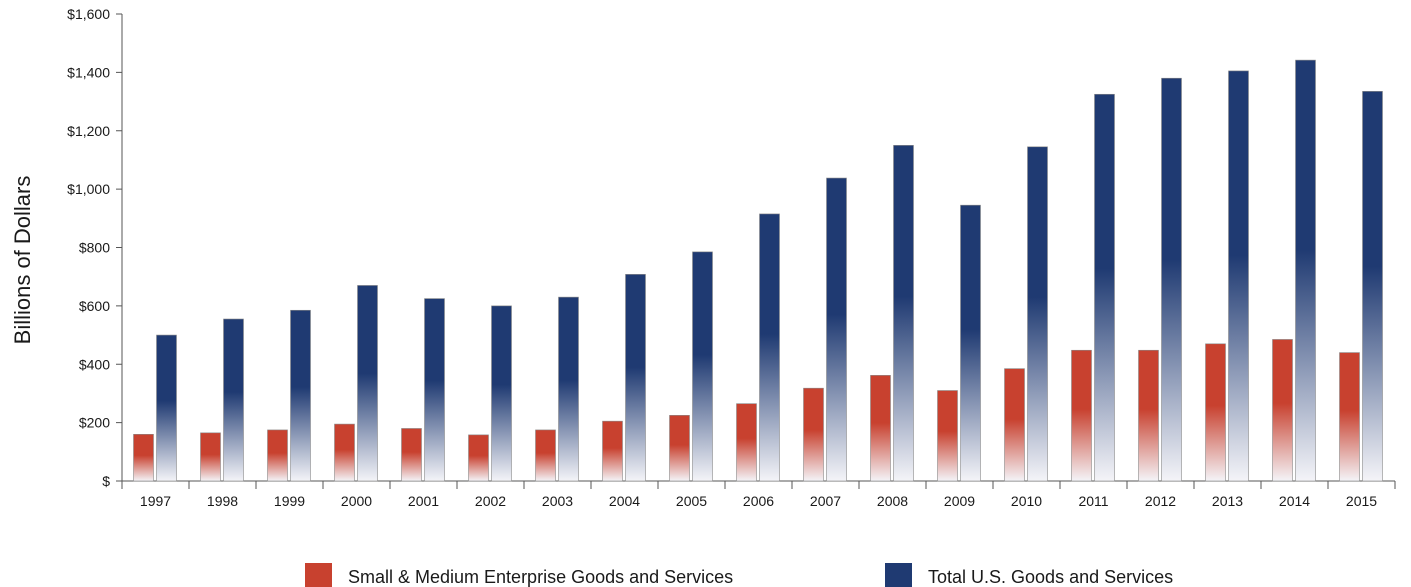  Describe the element at coordinates (825, 501) in the screenshot. I see `x-tick-label: 2007` at that location.